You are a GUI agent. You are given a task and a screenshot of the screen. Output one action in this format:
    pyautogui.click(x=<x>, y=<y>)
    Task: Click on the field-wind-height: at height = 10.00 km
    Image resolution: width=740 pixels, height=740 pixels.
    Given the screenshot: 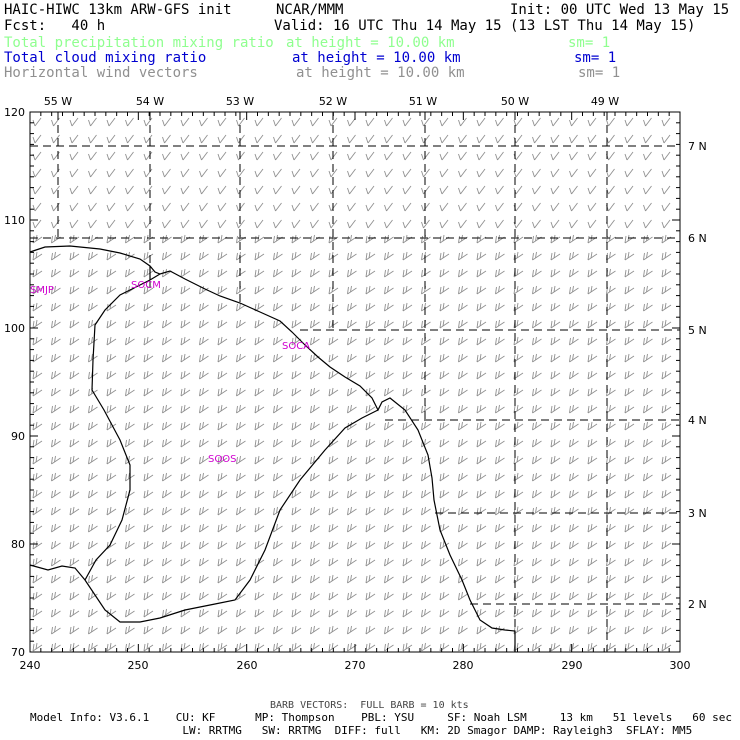 What is the action you would take?
    pyautogui.click(x=380, y=73)
    